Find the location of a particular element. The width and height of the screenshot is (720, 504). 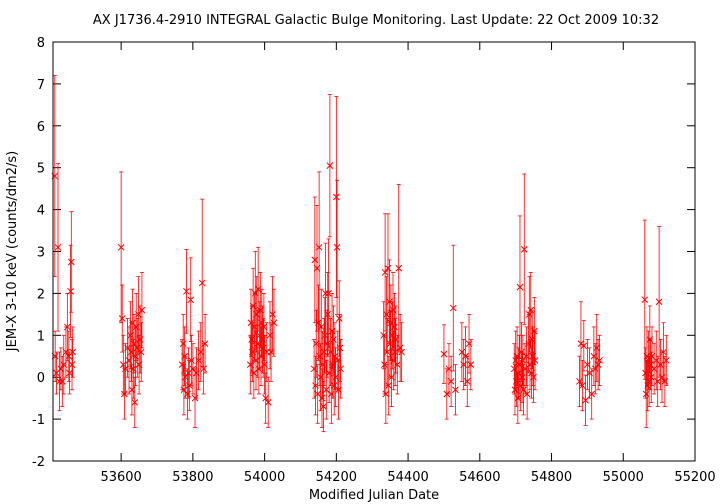

y-tick-label: 3 is located at coordinates (41, 253).